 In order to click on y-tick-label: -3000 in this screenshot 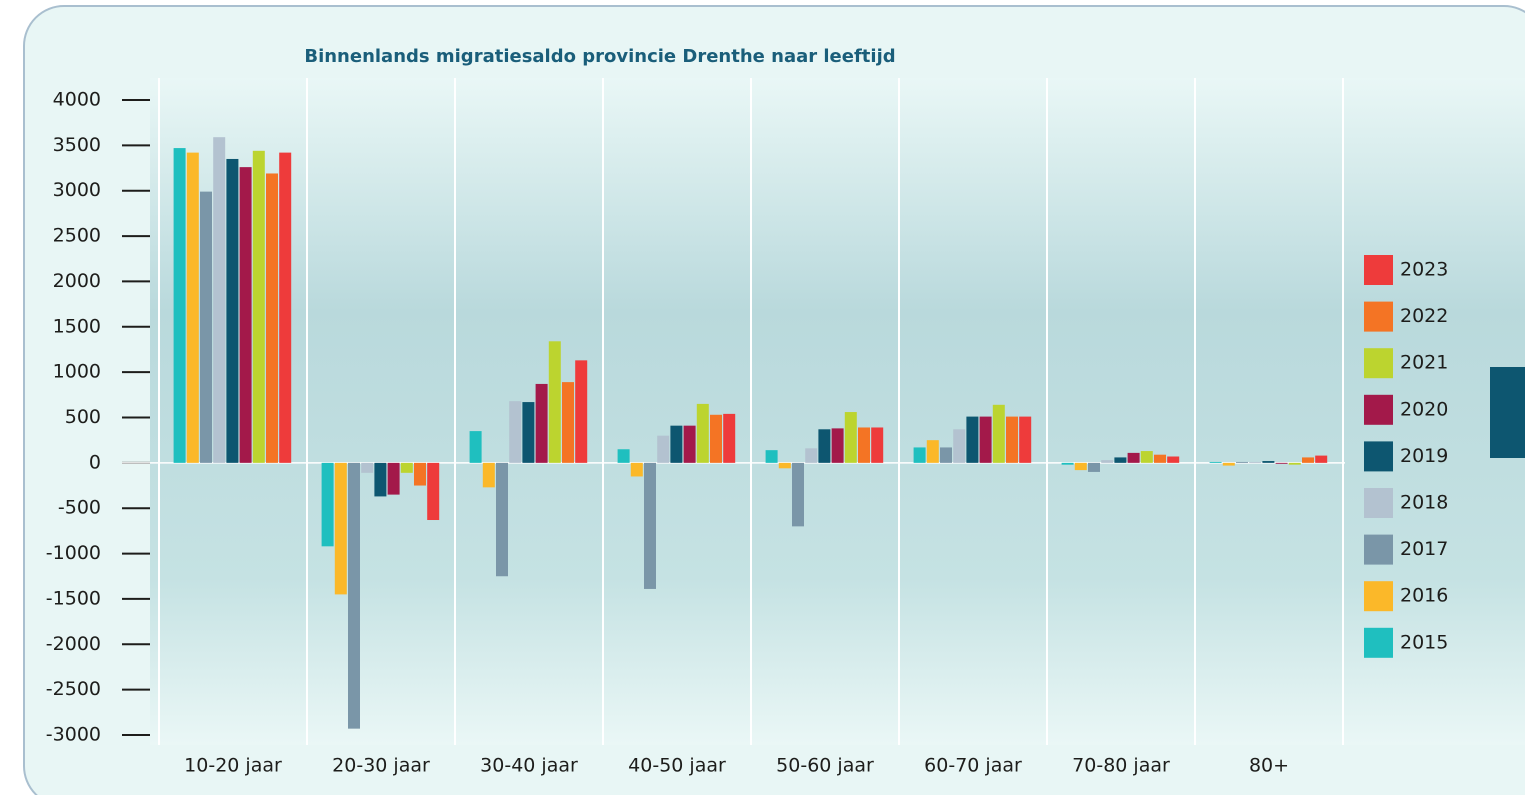, I will do `click(73, 735)`.